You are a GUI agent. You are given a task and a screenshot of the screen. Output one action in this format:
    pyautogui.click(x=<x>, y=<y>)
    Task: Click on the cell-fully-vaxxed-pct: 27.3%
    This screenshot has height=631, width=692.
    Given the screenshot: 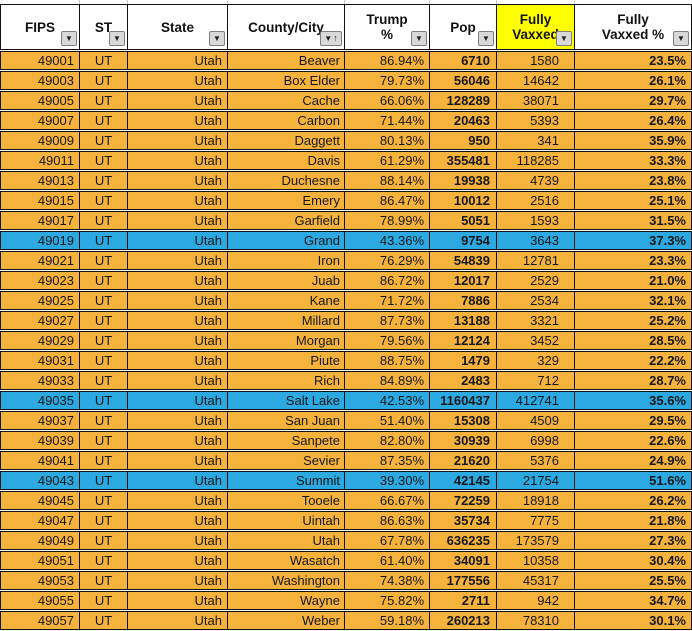 What is the action you would take?
    pyautogui.click(x=633, y=540)
    